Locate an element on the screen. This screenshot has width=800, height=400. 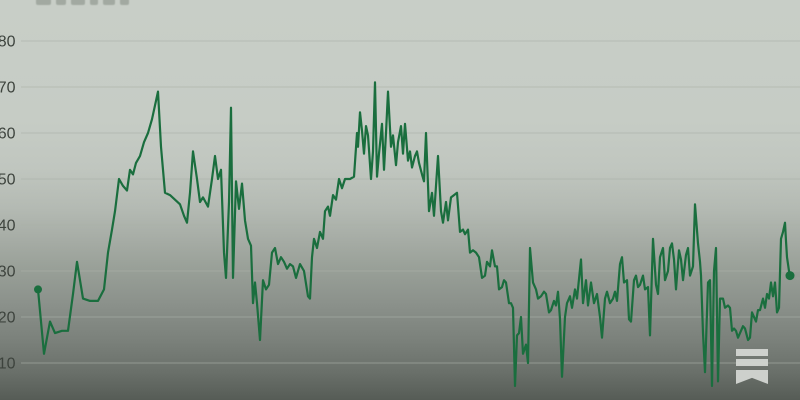
y-axis-tick-label: 30 is located at coordinates (8, 272).